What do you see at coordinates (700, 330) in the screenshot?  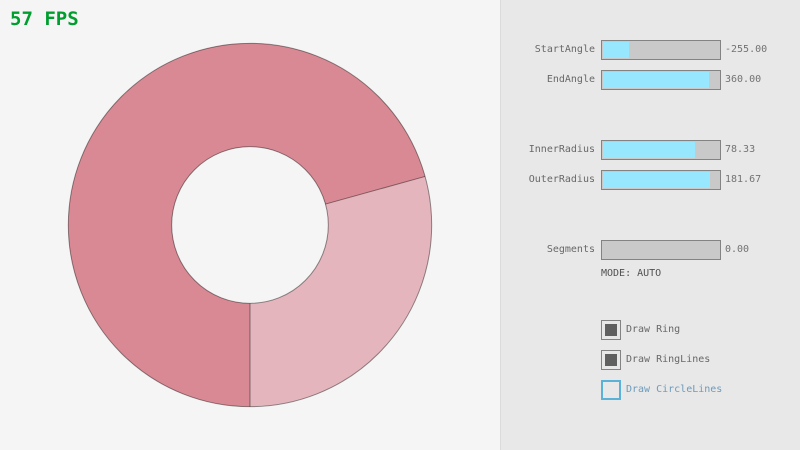 I see `checkbox-row-draw-ring: Draw Ring` at bounding box center [700, 330].